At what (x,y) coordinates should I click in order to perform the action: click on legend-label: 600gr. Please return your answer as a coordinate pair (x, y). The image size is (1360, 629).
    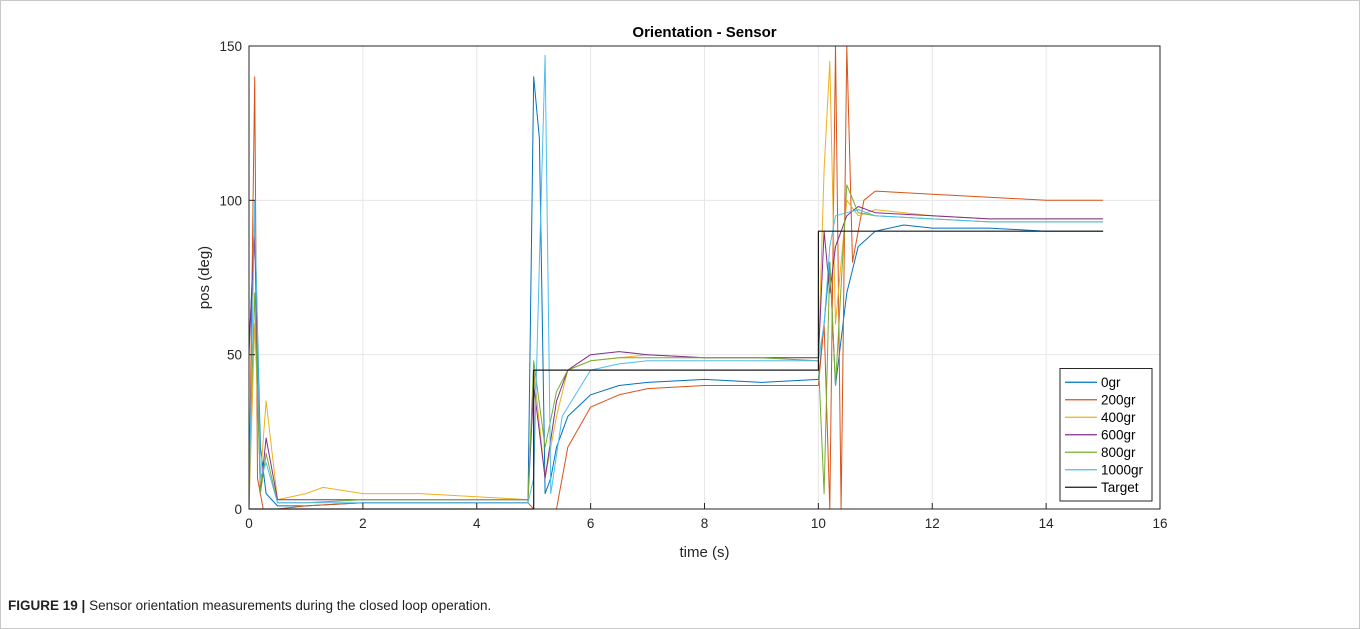
    Looking at the image, I should click on (1118, 434).